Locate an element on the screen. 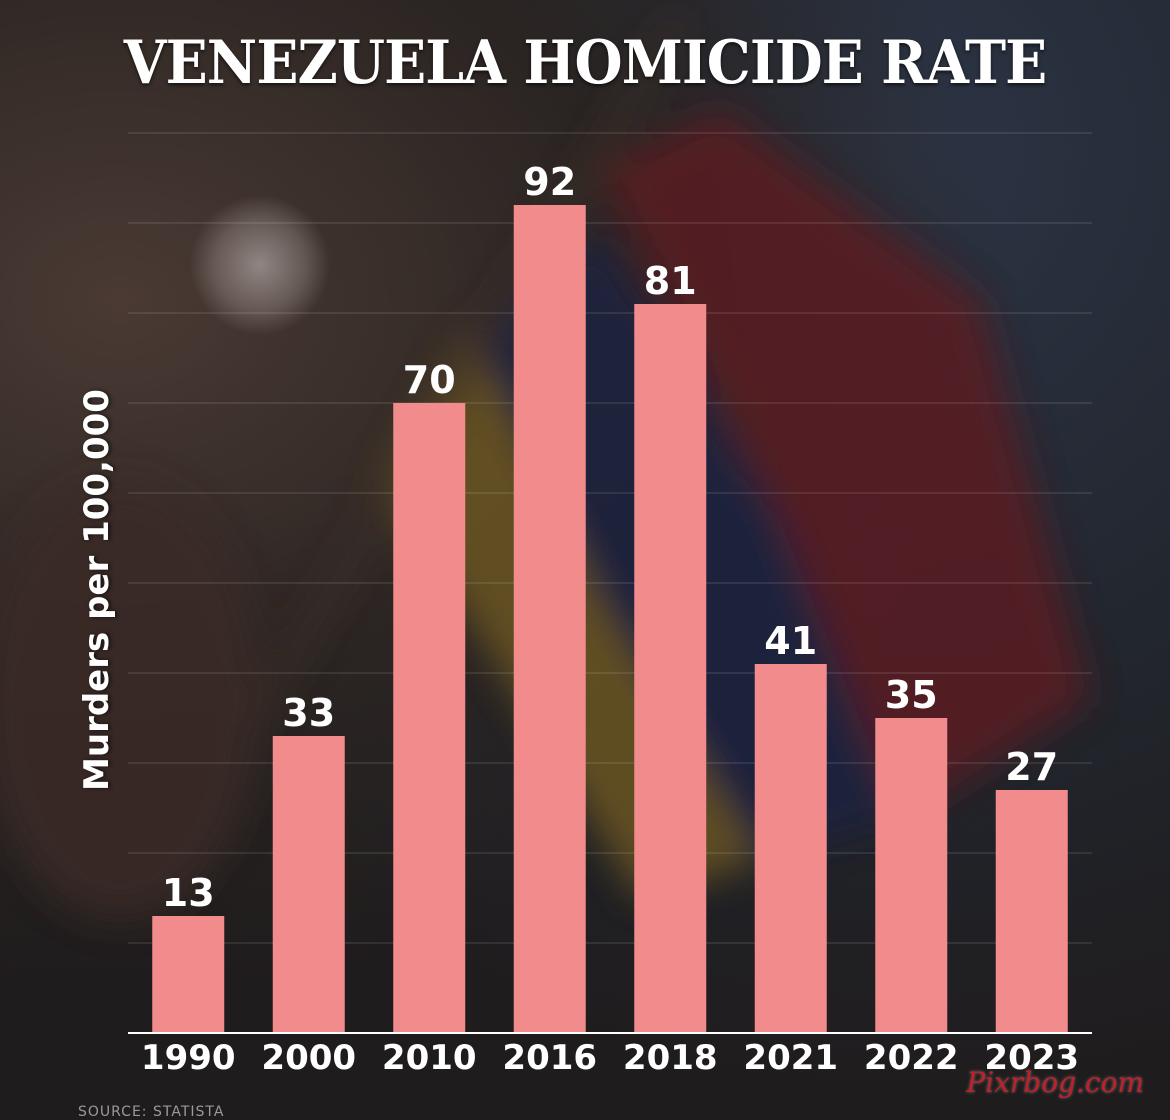  tick-label-1990: 1990 is located at coordinates (188, 1058).